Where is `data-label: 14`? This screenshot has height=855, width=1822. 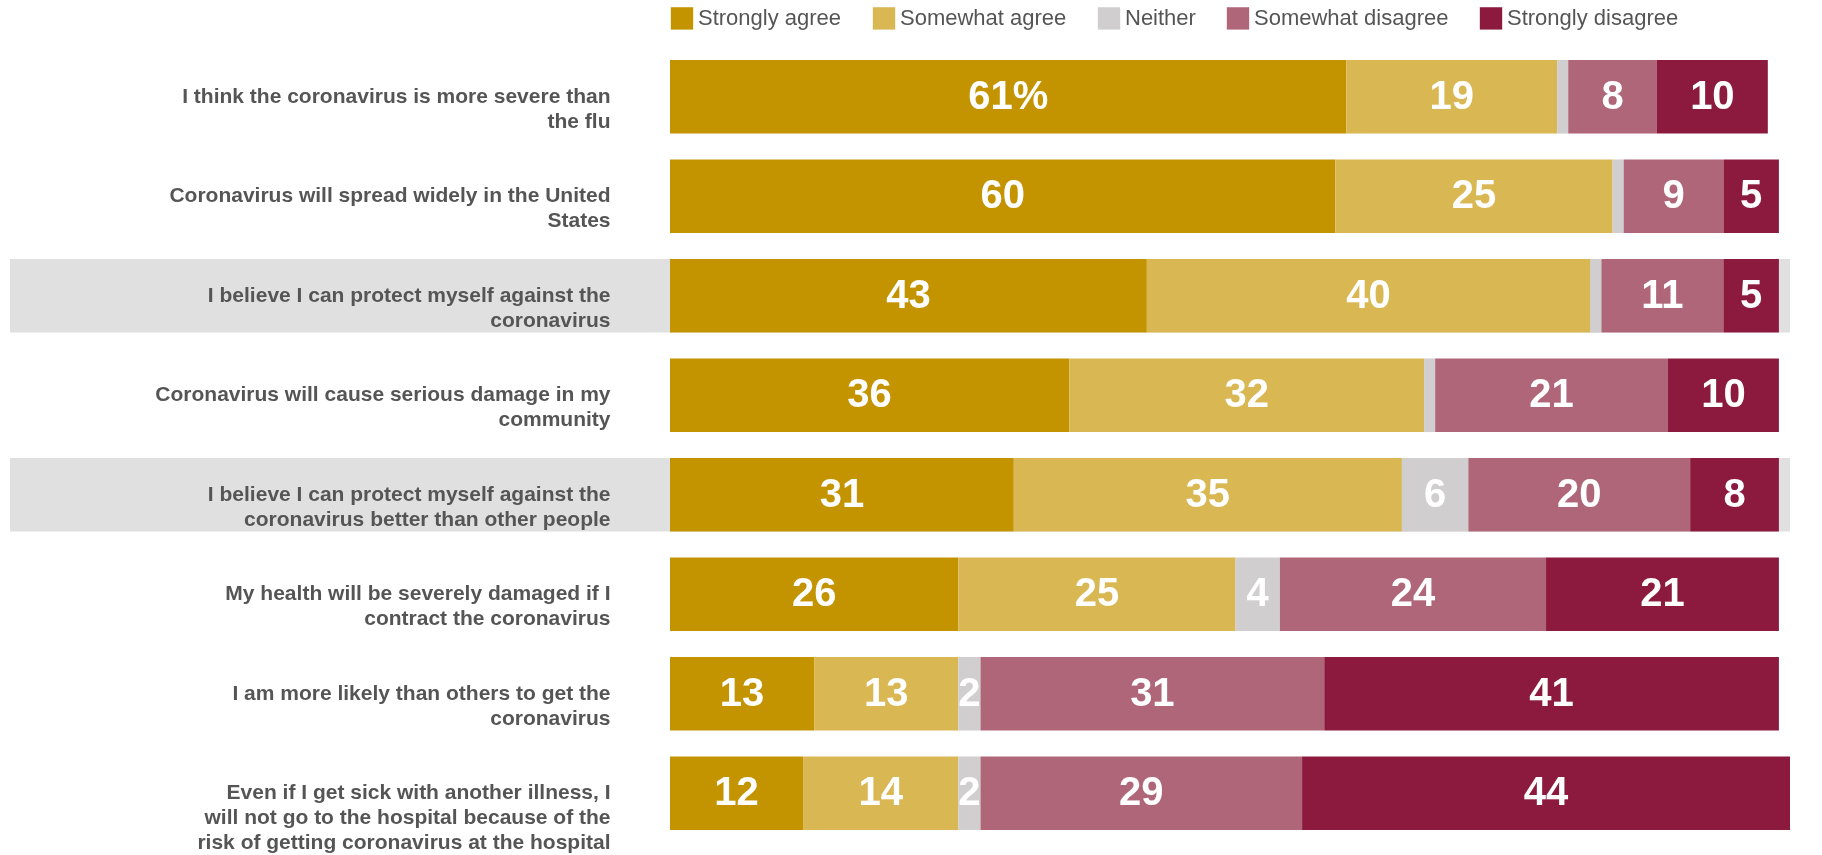
data-label: 14 is located at coordinates (881, 791).